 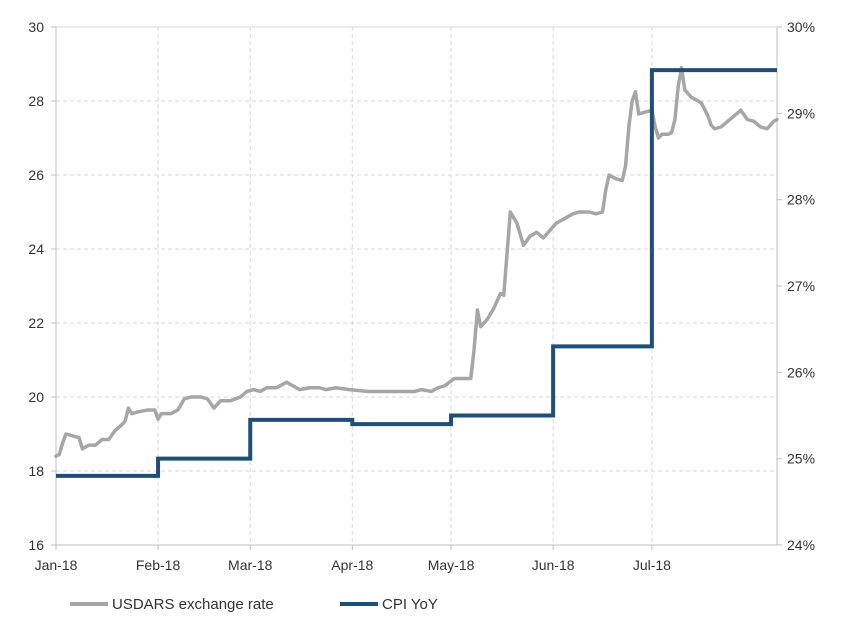 I want to click on left-tick-label: 30, so click(x=36, y=27).